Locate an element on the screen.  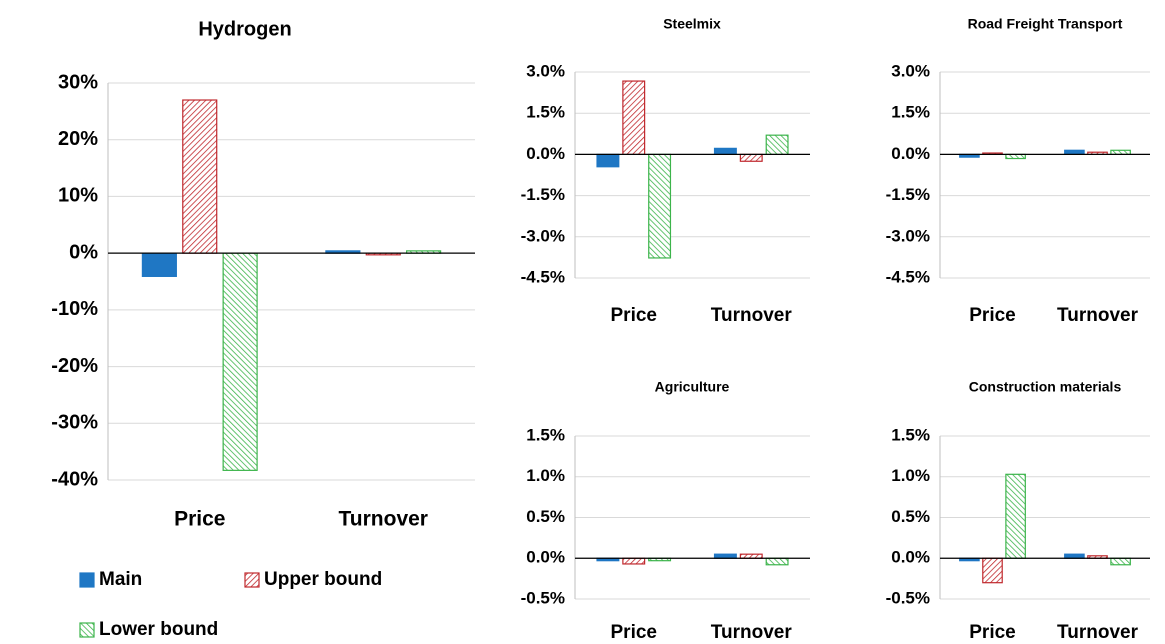
y-tick-label: 10% is located at coordinates (78, 196).